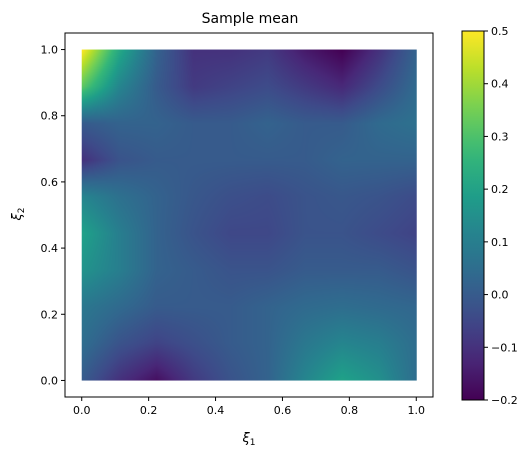 Image resolution: width=531 pixels, height=457 pixels. What do you see at coordinates (501, 216) in the screenshot?
I see `colorbar-ticks: −0.2 −0.1 0.0 0.1 0.2 0.3 0.4 0.5` at bounding box center [501, 216].